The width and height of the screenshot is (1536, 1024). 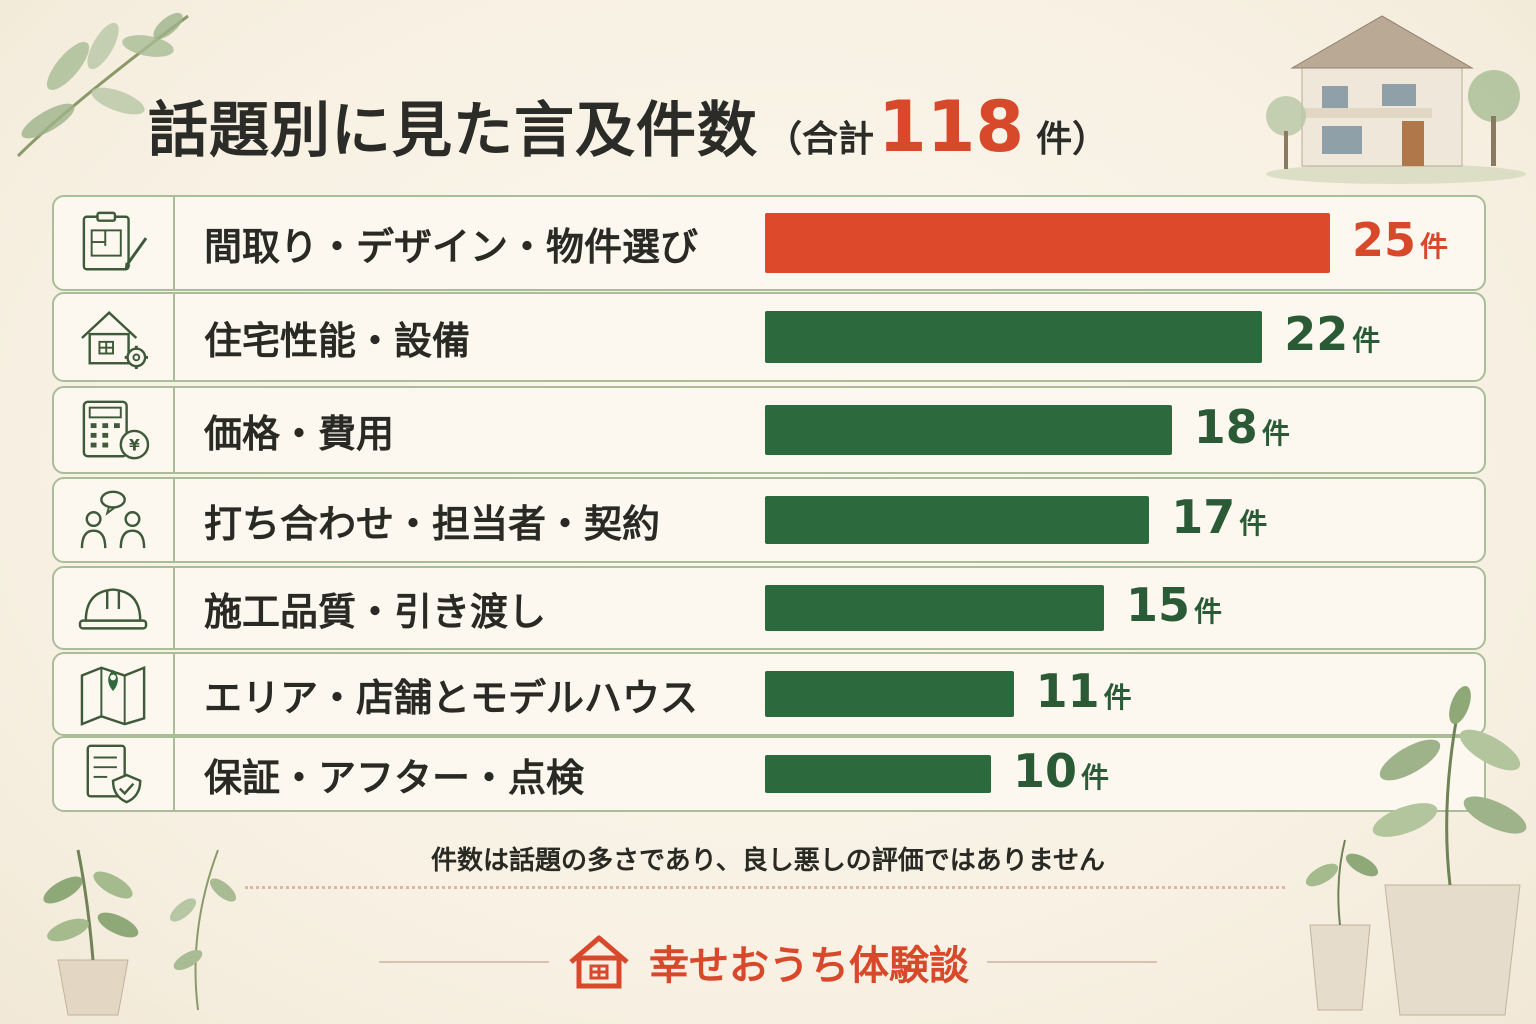 I want to click on title-total: 118, so click(x=951, y=127).